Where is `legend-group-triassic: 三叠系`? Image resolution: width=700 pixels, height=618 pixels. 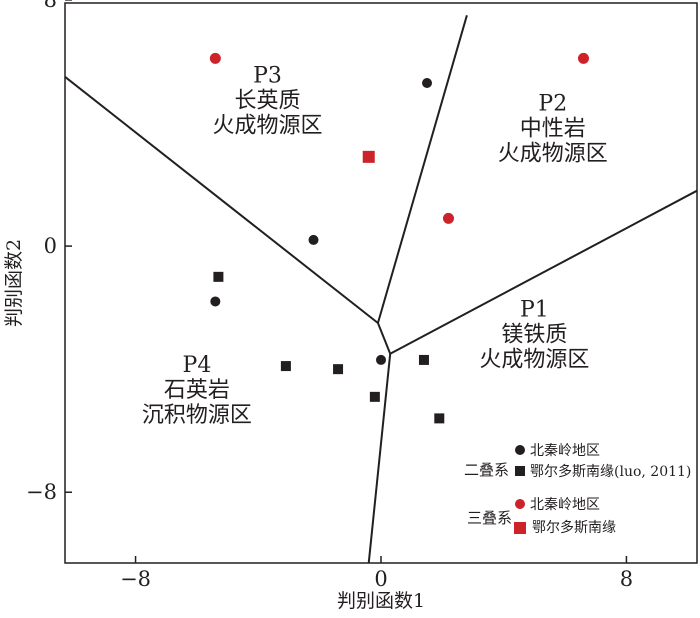
legend-group-triassic: 三叠系 is located at coordinates (489, 518).